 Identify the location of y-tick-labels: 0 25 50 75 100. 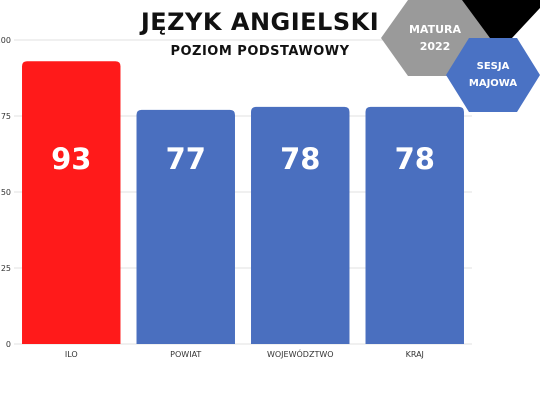
(5, 192).